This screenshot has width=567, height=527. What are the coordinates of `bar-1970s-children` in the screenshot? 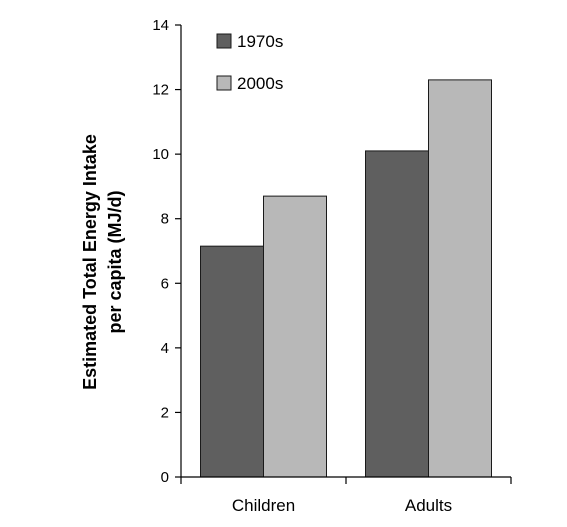 It's located at (232, 361).